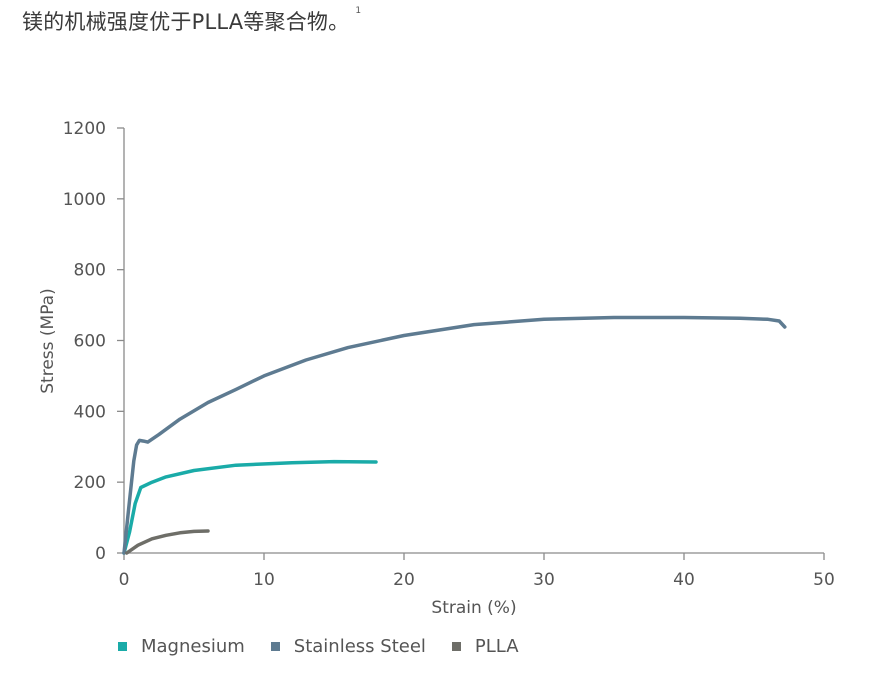  I want to click on x-tick-label: 40, so click(684, 580).